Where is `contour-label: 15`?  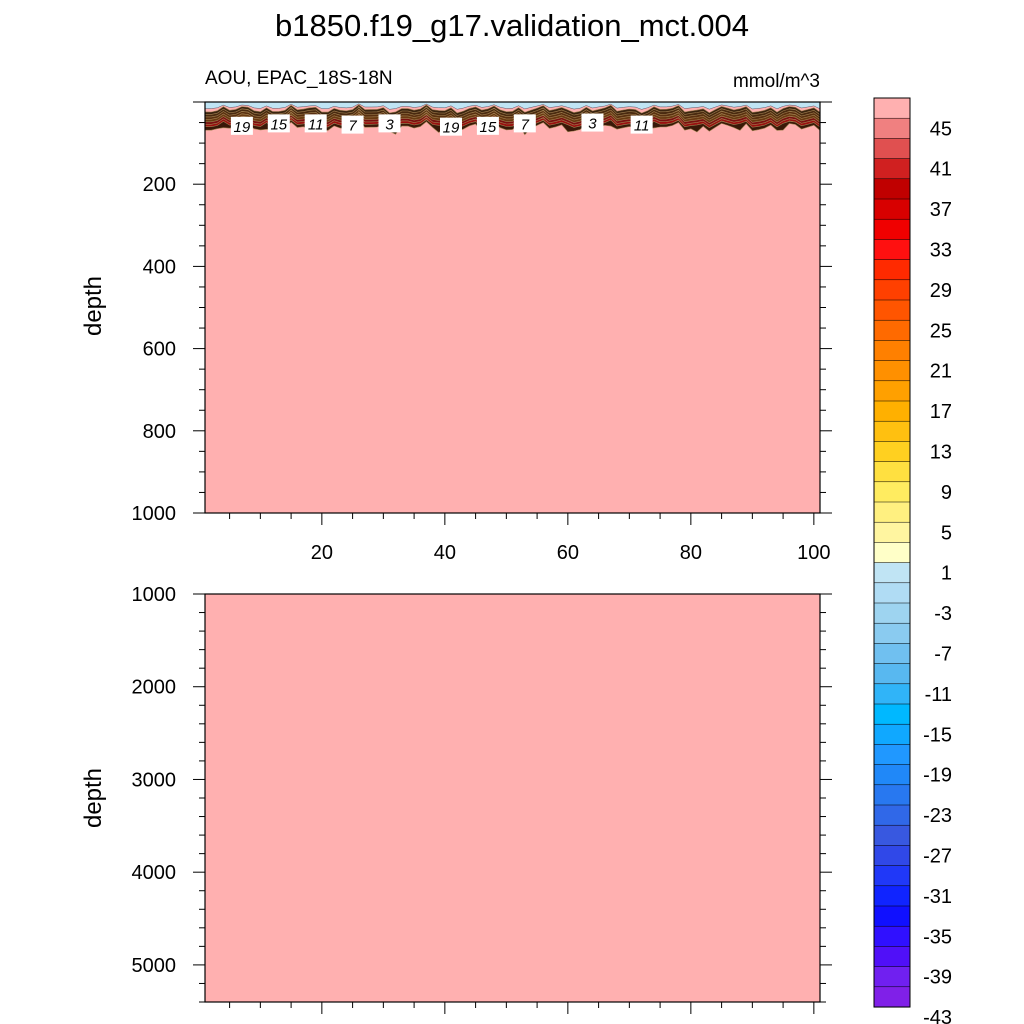 contour-label: 15 is located at coordinates (487, 126).